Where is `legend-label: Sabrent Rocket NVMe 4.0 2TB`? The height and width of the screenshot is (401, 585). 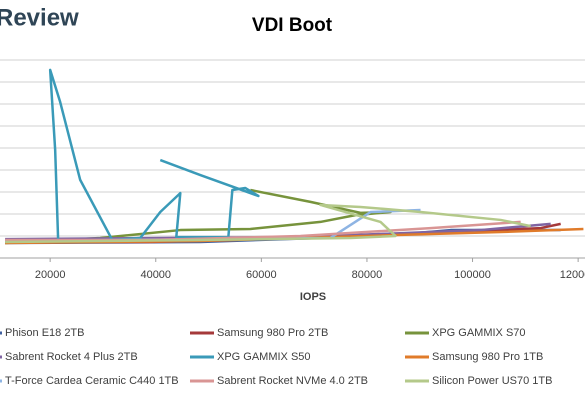
legend-label: Sabrent Rocket NVMe 4.0 2TB is located at coordinates (292, 381).